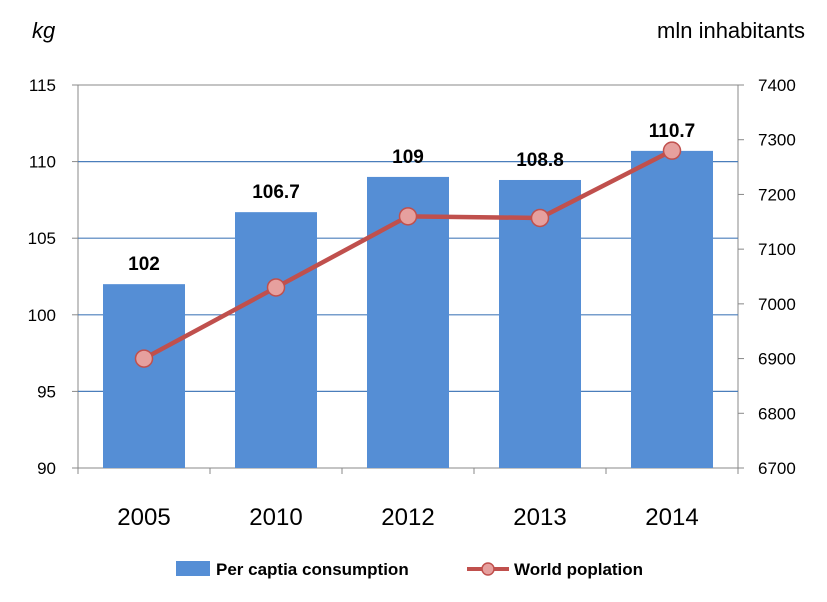 The image size is (827, 602). Describe the element at coordinates (42, 238) in the screenshot. I see `left-tick-label: 105` at that location.